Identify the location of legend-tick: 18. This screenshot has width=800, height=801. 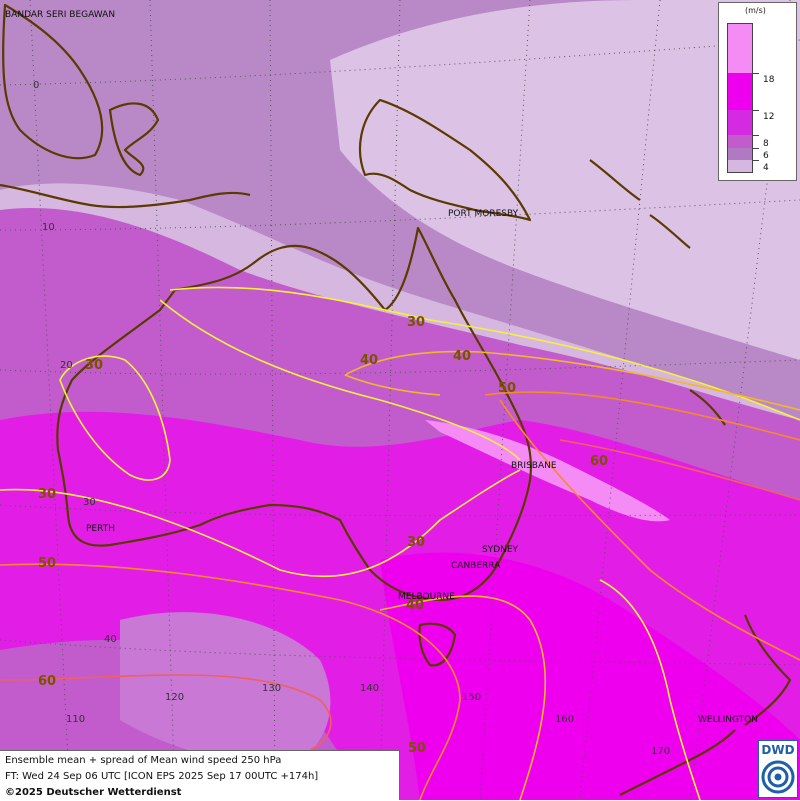
(769, 80).